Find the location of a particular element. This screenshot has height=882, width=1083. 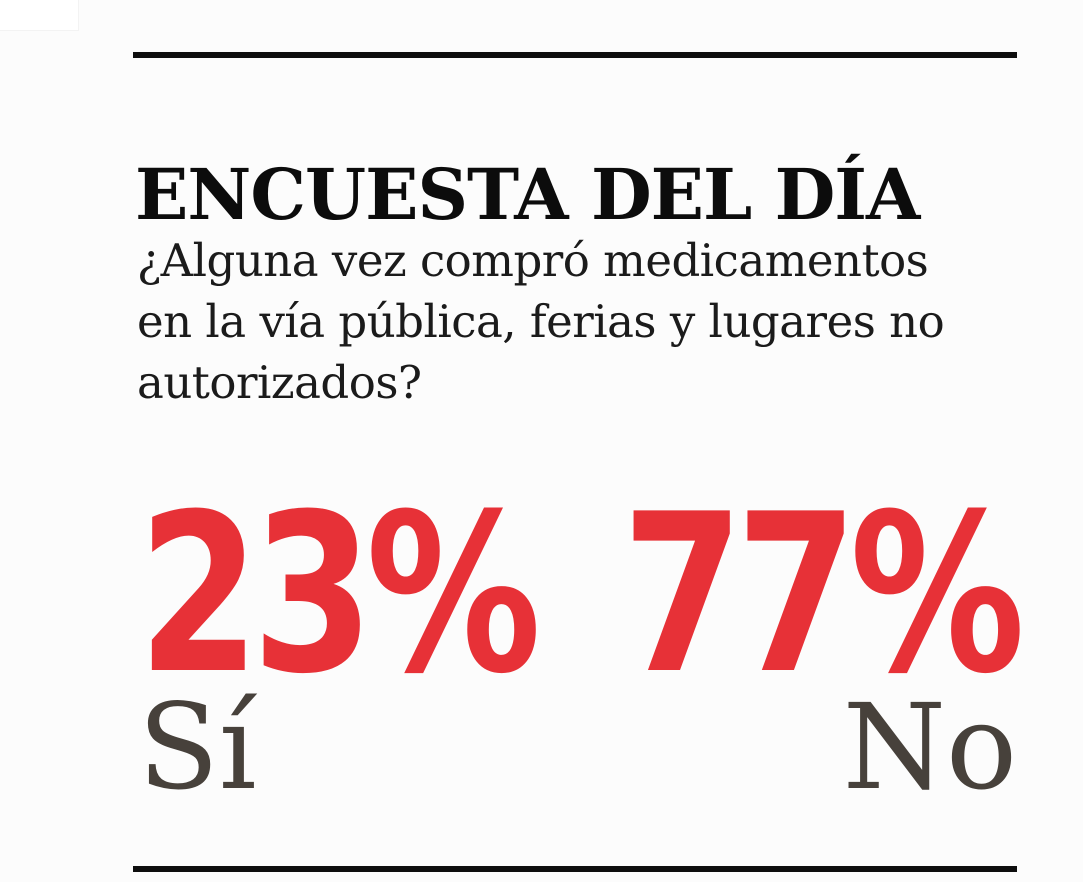

poll-question-line-3: autorizados? is located at coordinates (279, 382).